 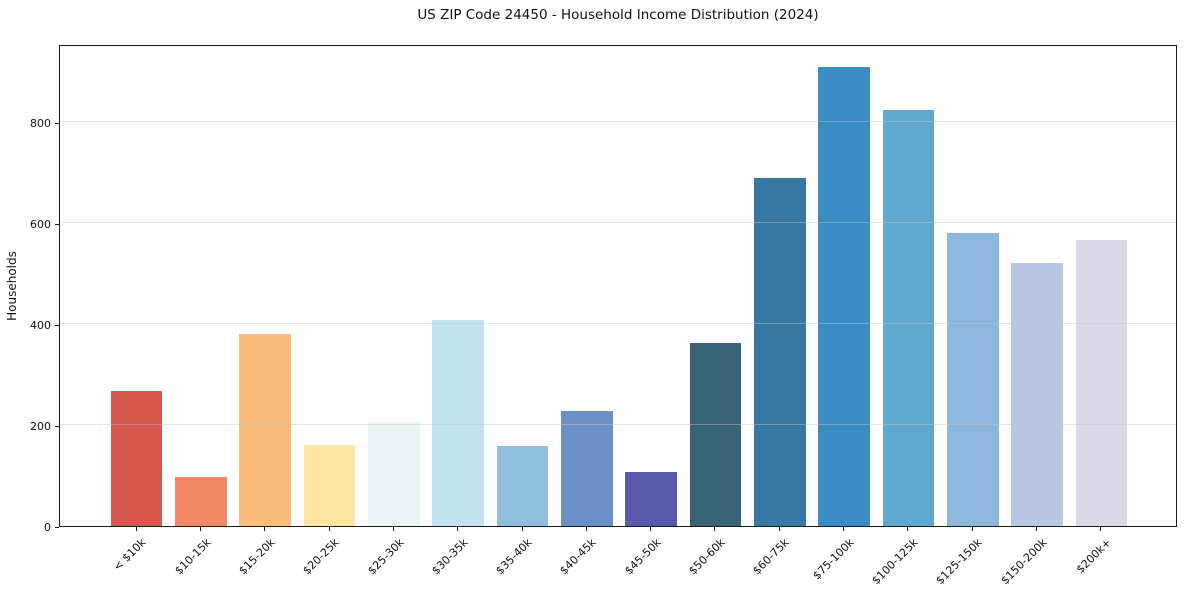 I want to click on bar-$40-45k, so click(x=587, y=468).